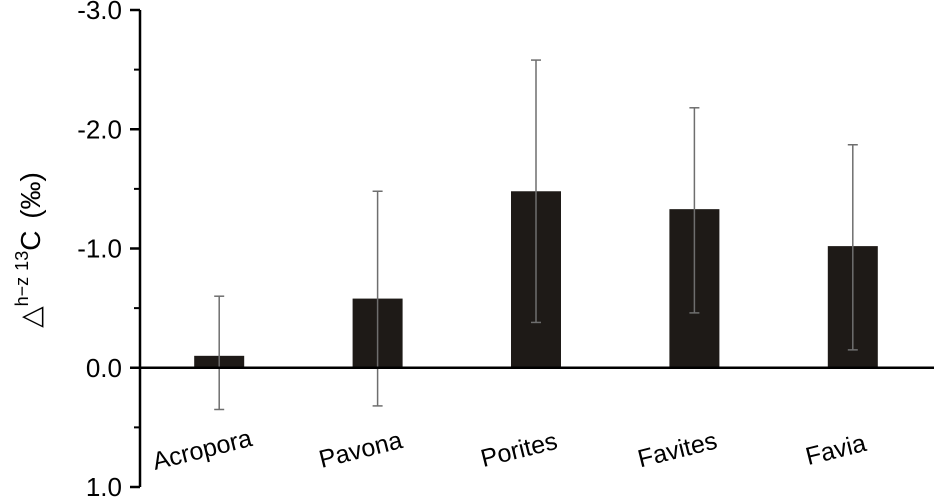  I want to click on y-title-sup1: h−z, so click(22, 292).